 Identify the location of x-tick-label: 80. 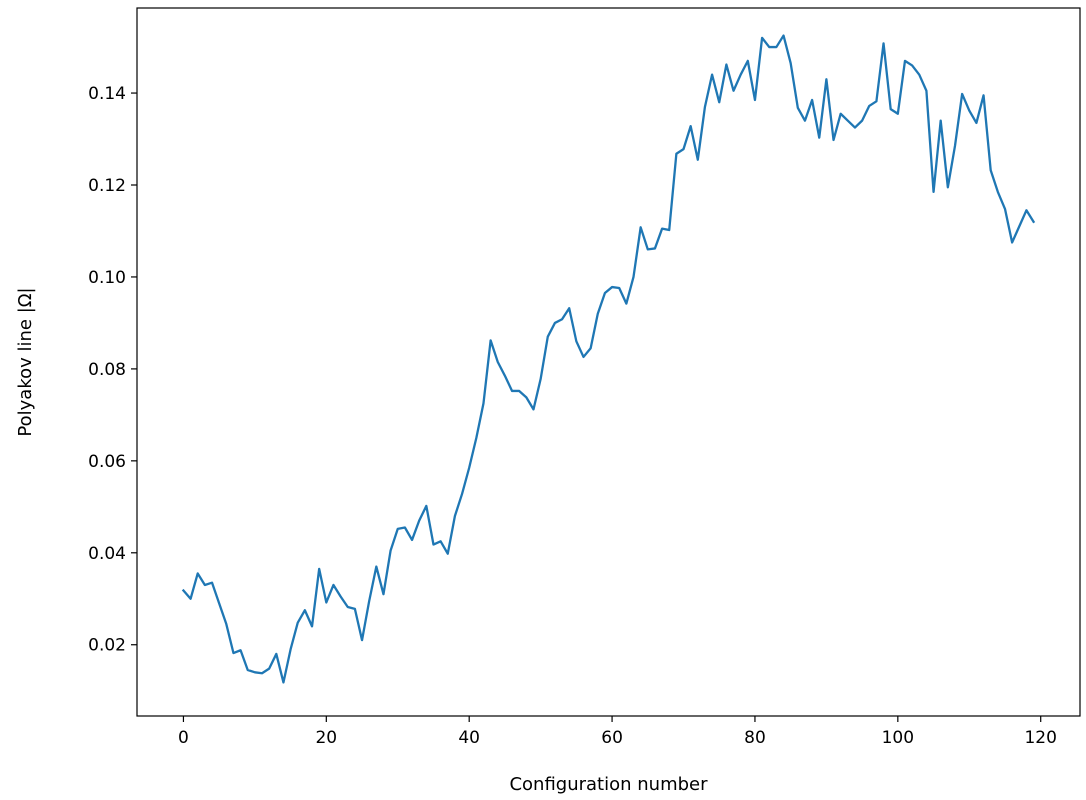
(755, 738).